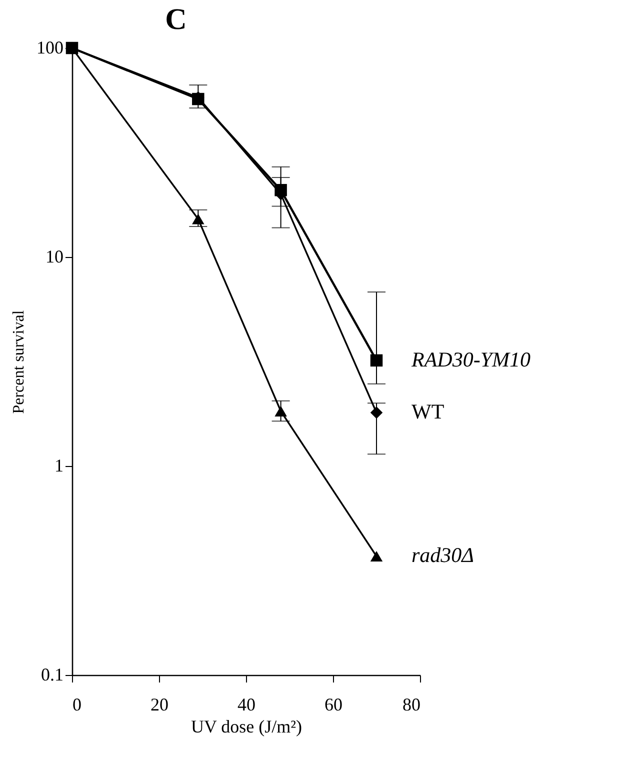 The width and height of the screenshot is (634, 764). I want to click on x-tick-label: 60, so click(333, 704).